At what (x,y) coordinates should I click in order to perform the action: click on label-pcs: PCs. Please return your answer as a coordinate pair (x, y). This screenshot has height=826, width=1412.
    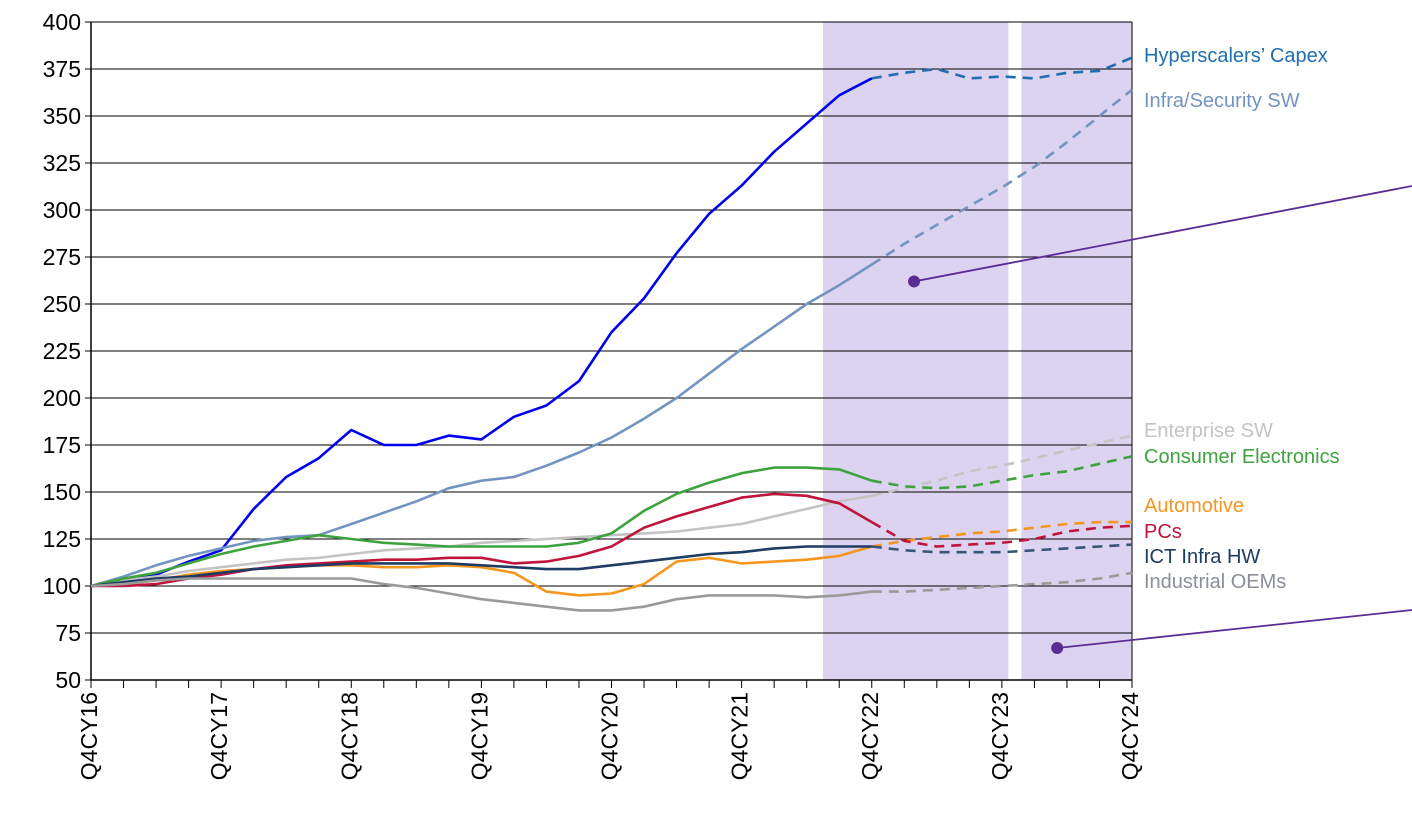
    Looking at the image, I should click on (1163, 532).